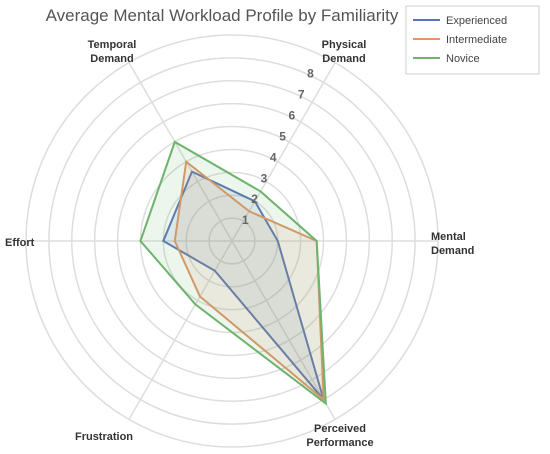 This screenshot has width=550, height=454. I want to click on axis-label-mental-demand: Mental Demand, so click(452, 244).